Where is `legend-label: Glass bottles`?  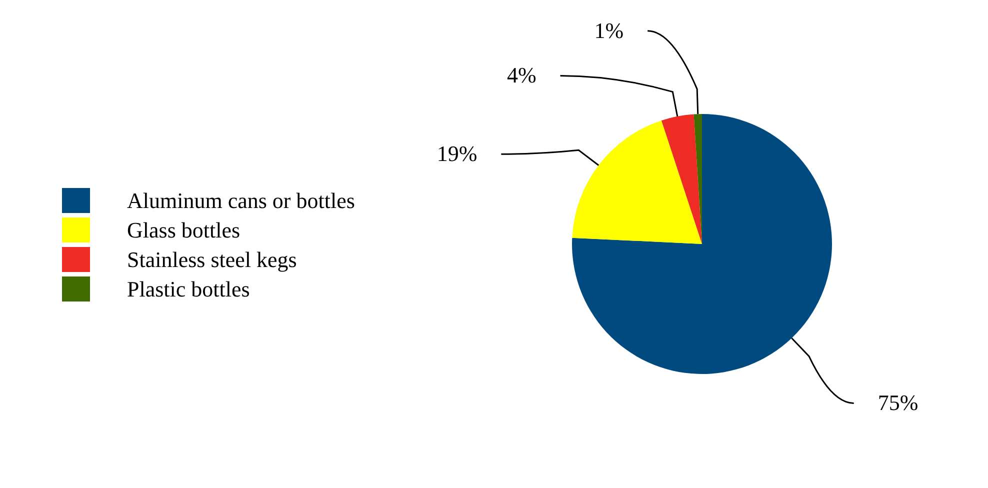
legend-label: Glass bottles is located at coordinates (183, 230).